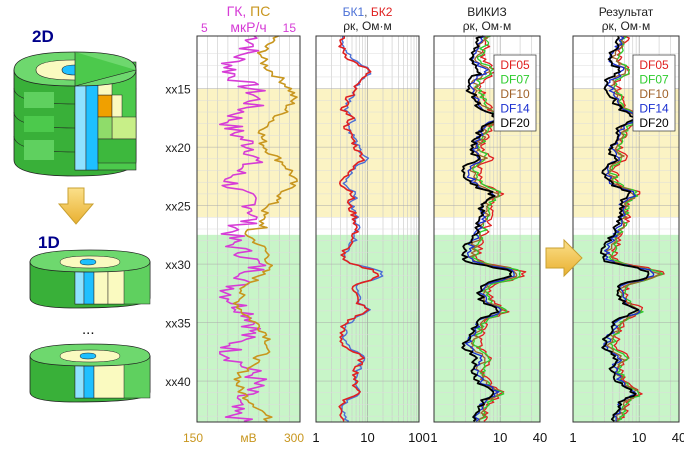 The height and width of the screenshot is (450, 684). What do you see at coordinates (368, 12) in the screenshot?
I see `track-header-title: БК1, БК2` at bounding box center [368, 12].